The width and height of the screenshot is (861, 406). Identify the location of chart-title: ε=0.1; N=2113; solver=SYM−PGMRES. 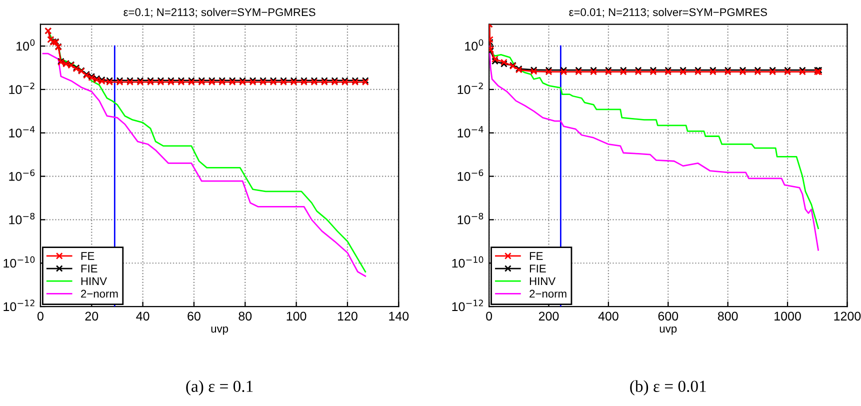
(220, 13).